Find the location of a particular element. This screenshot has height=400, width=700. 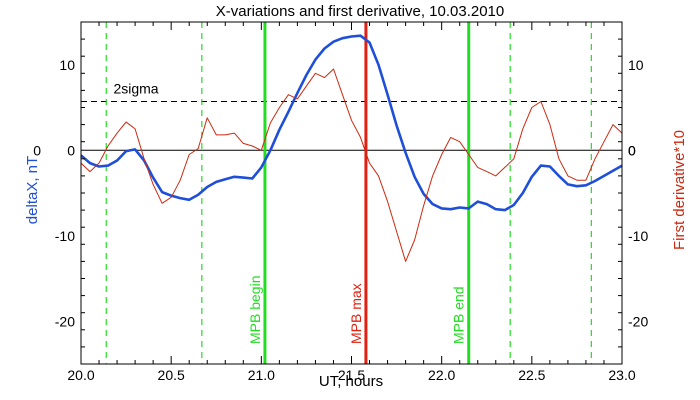

y-tick-label-right: -10 is located at coordinates (638, 236).